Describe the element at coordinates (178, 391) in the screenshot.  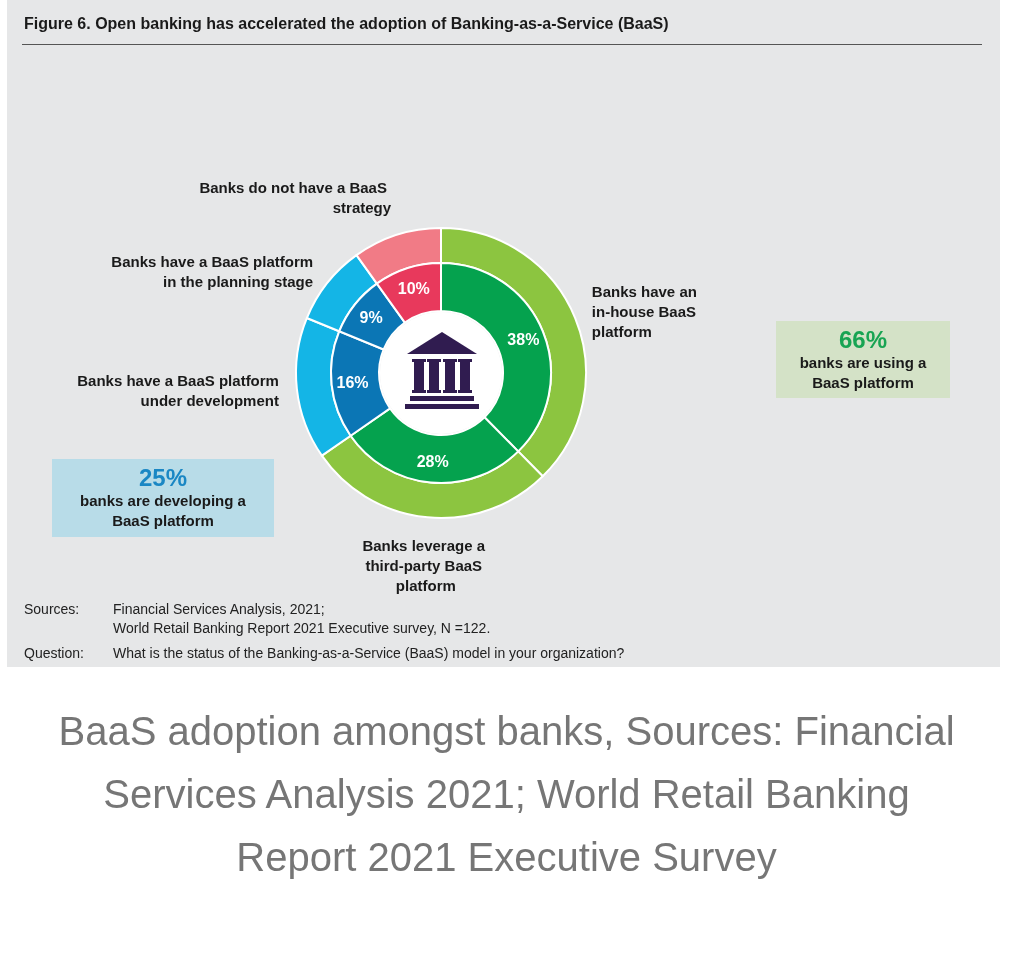
I see `slice-label: Banks have a BaaS platform under development` at that location.